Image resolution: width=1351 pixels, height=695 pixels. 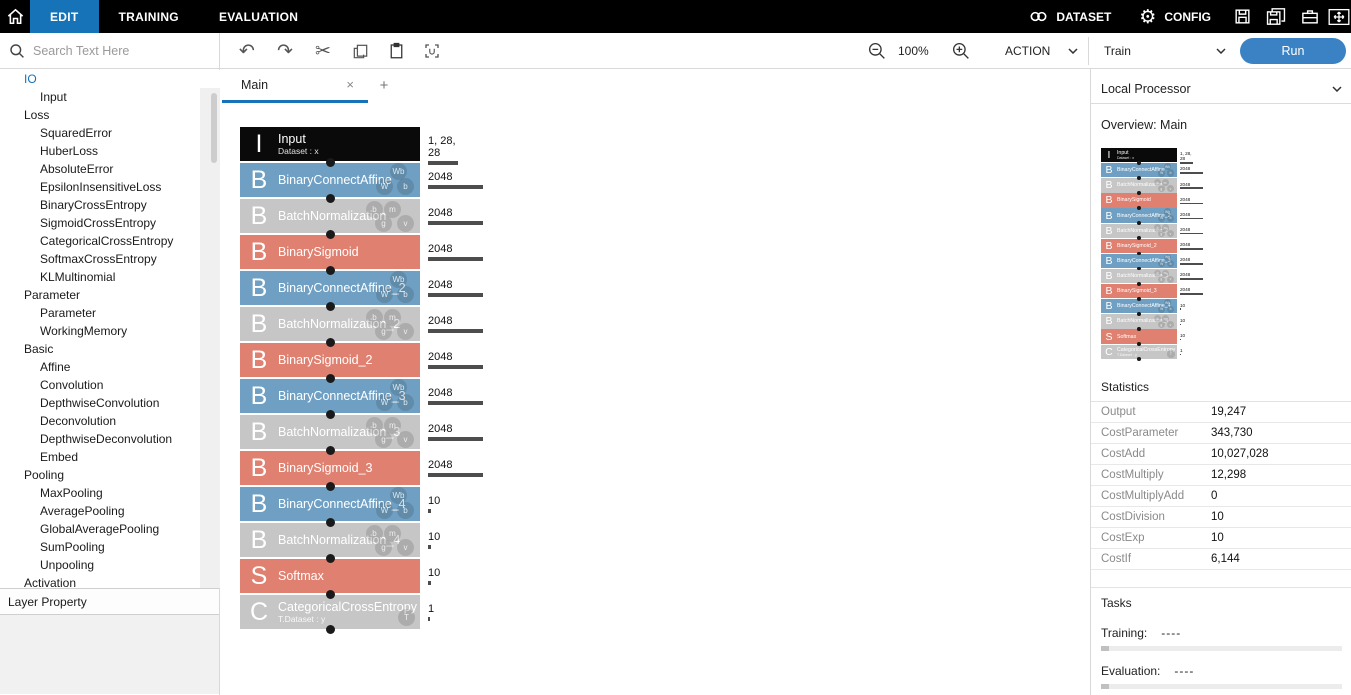 What do you see at coordinates (1136, 245) in the screenshot?
I see `node-title: BinarySigmoid_2` at bounding box center [1136, 245].